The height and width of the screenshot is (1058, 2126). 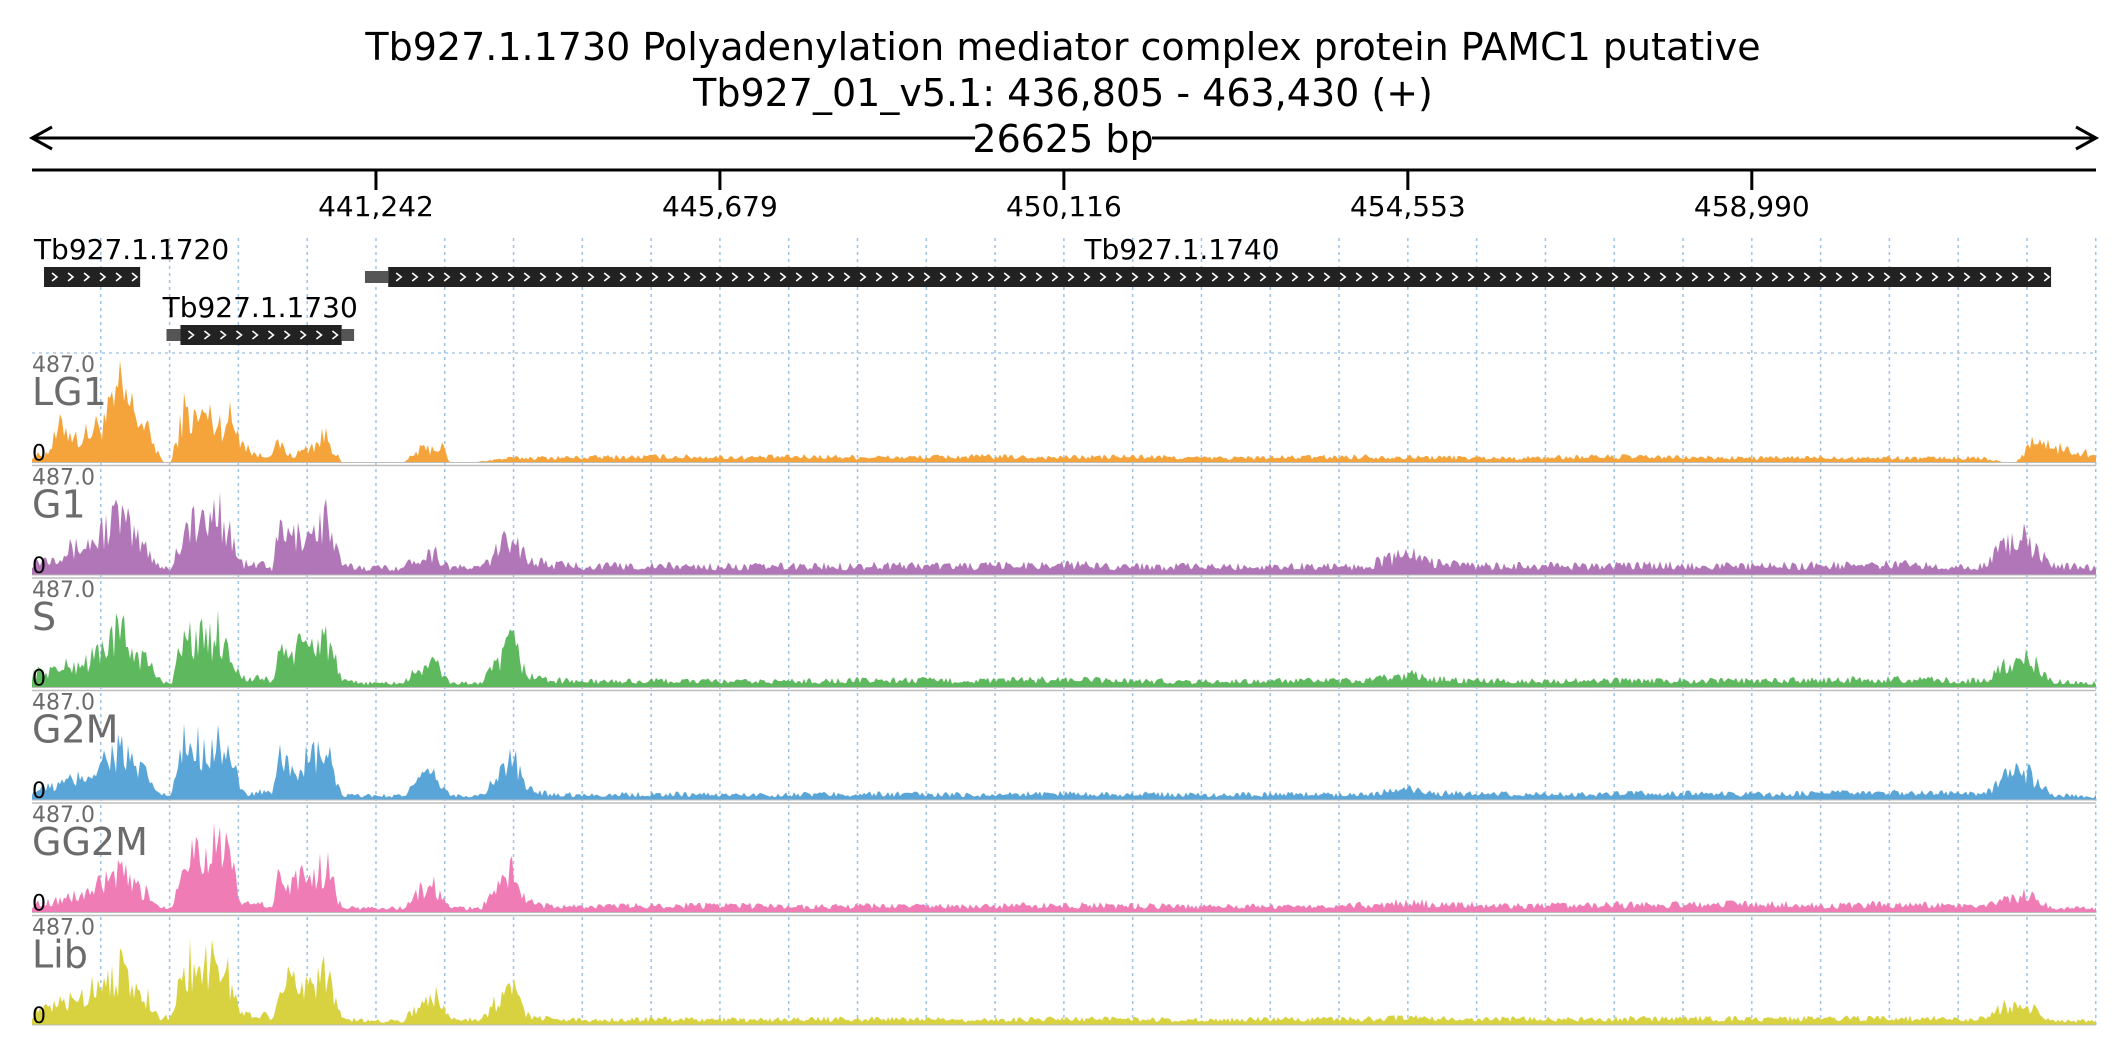 I want to click on scale-tick-label: 445,679, so click(x=720, y=206).